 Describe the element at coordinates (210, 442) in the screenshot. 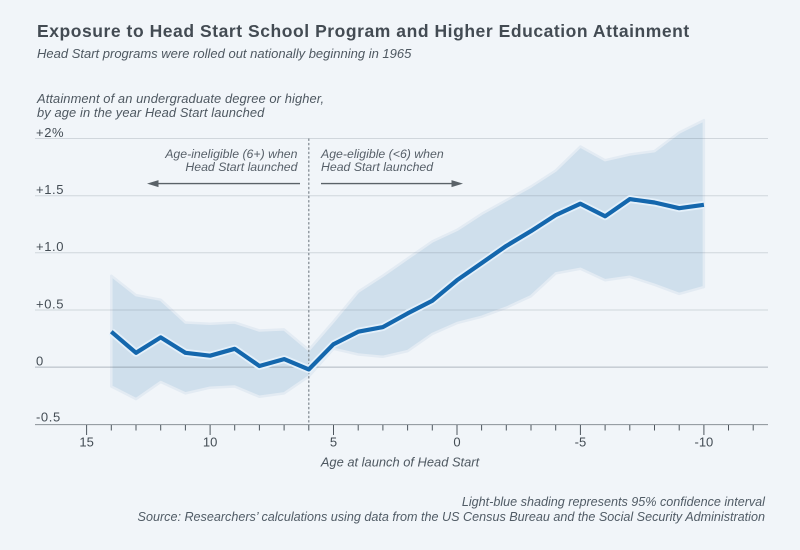

I see `svg-text: 10` at that location.